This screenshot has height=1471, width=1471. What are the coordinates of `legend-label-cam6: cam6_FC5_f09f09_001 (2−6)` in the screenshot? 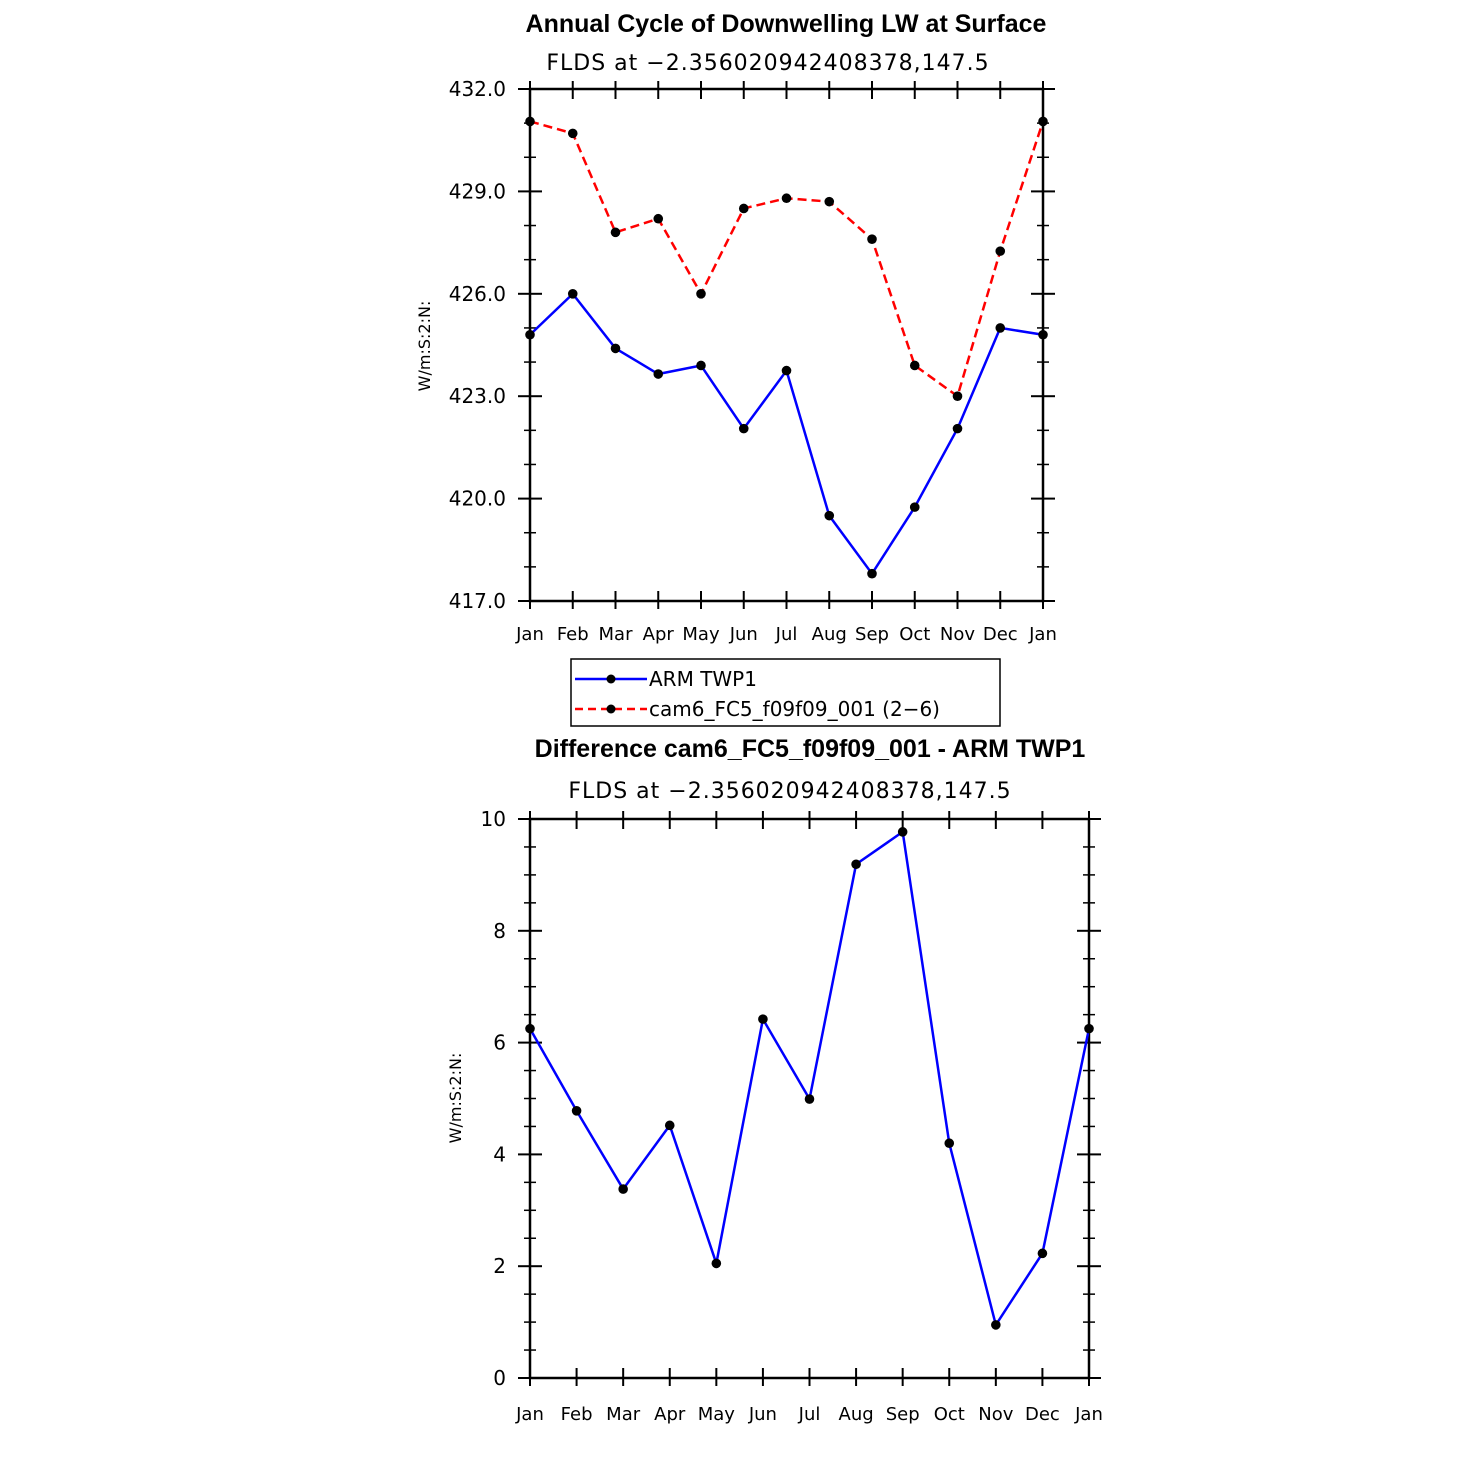 It's located at (794, 709).